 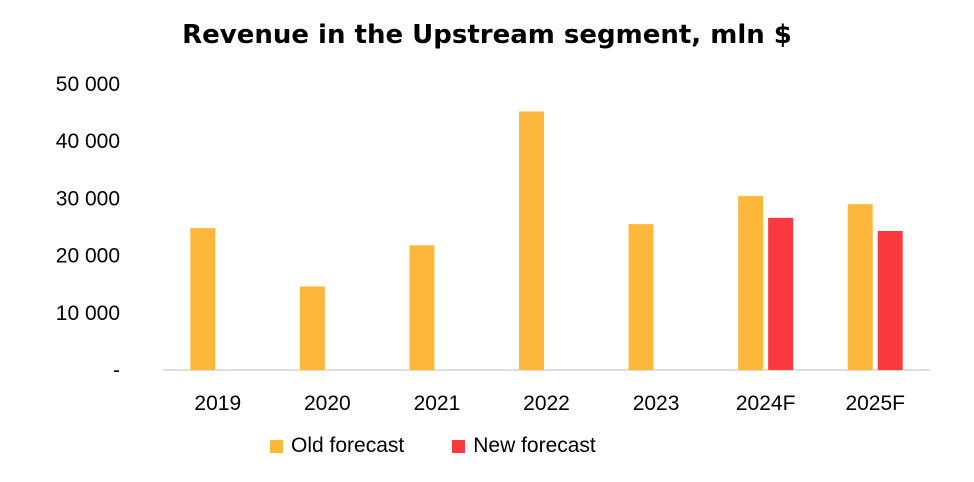 I want to click on bar-old-2020, so click(x=312, y=328).